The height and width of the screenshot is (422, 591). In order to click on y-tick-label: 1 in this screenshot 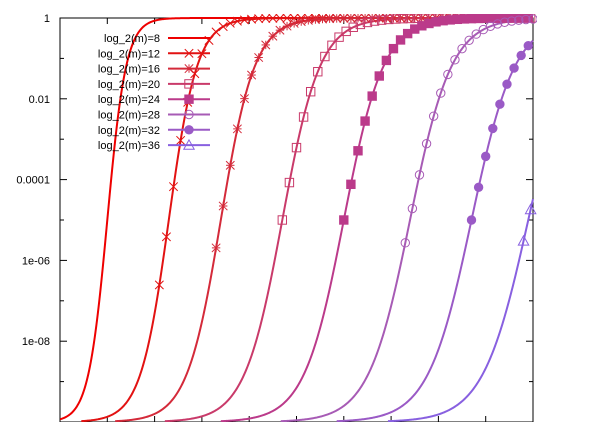, I will do `click(47, 19)`.